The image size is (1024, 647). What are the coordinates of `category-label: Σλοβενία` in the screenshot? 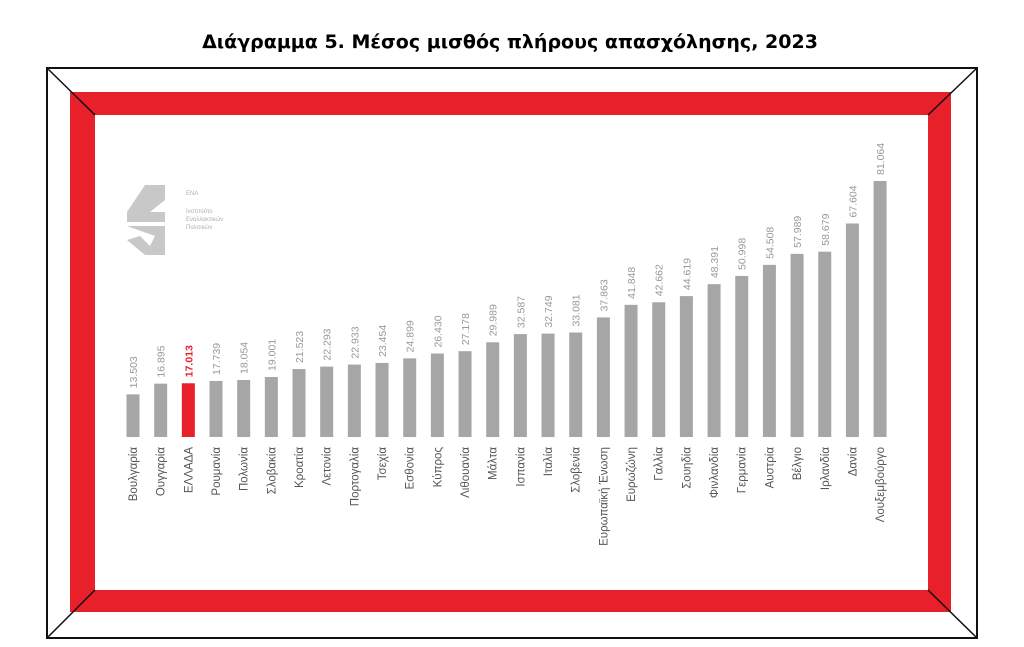 It's located at (577, 470).